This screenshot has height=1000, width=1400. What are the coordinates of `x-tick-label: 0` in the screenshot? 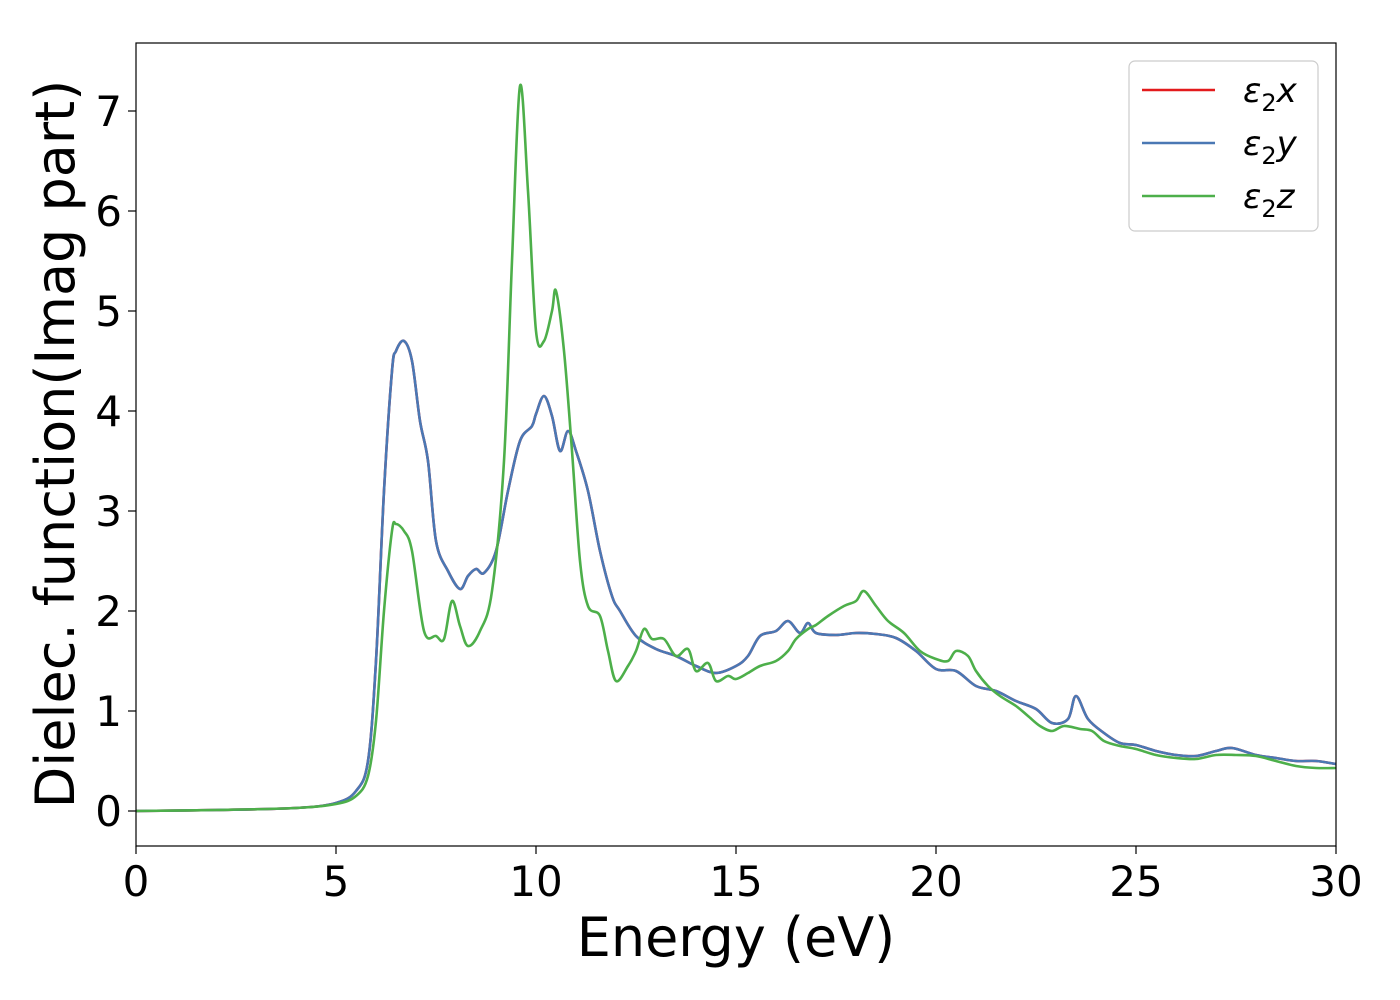 It's located at (136, 881).